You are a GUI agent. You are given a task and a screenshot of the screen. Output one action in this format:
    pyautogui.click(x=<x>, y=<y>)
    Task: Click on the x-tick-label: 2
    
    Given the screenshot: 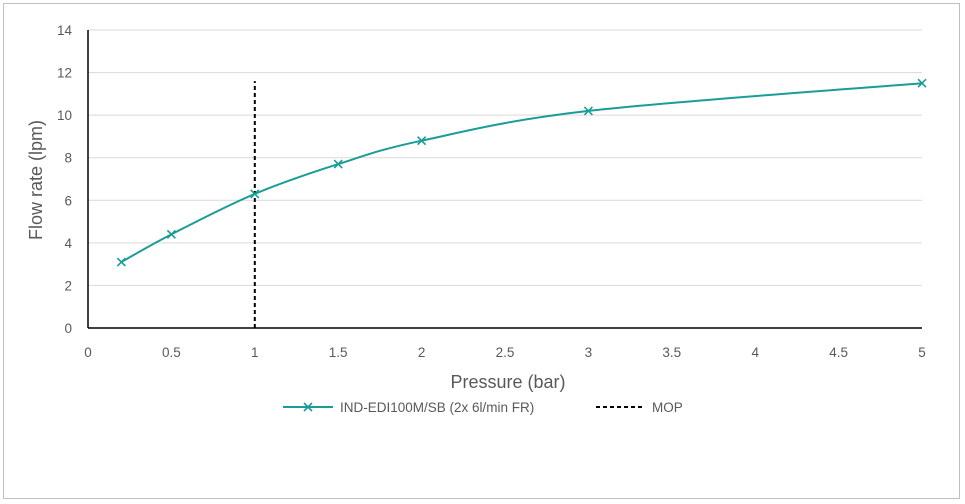 What is the action you would take?
    pyautogui.click(x=422, y=352)
    